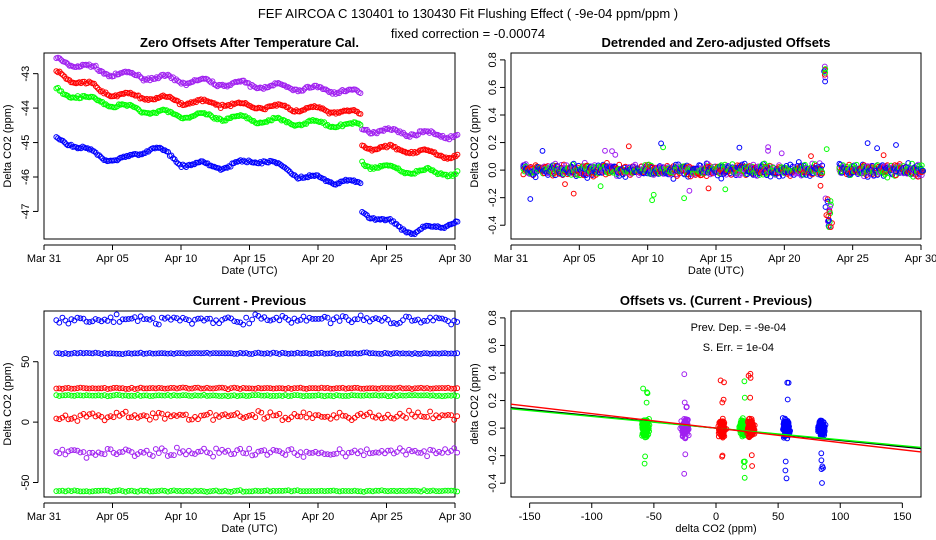 Image resolution: width=936 pixels, height=540 pixels. What do you see at coordinates (722, 437) in the screenshot?
I see `point-cluster` at bounding box center [722, 437].